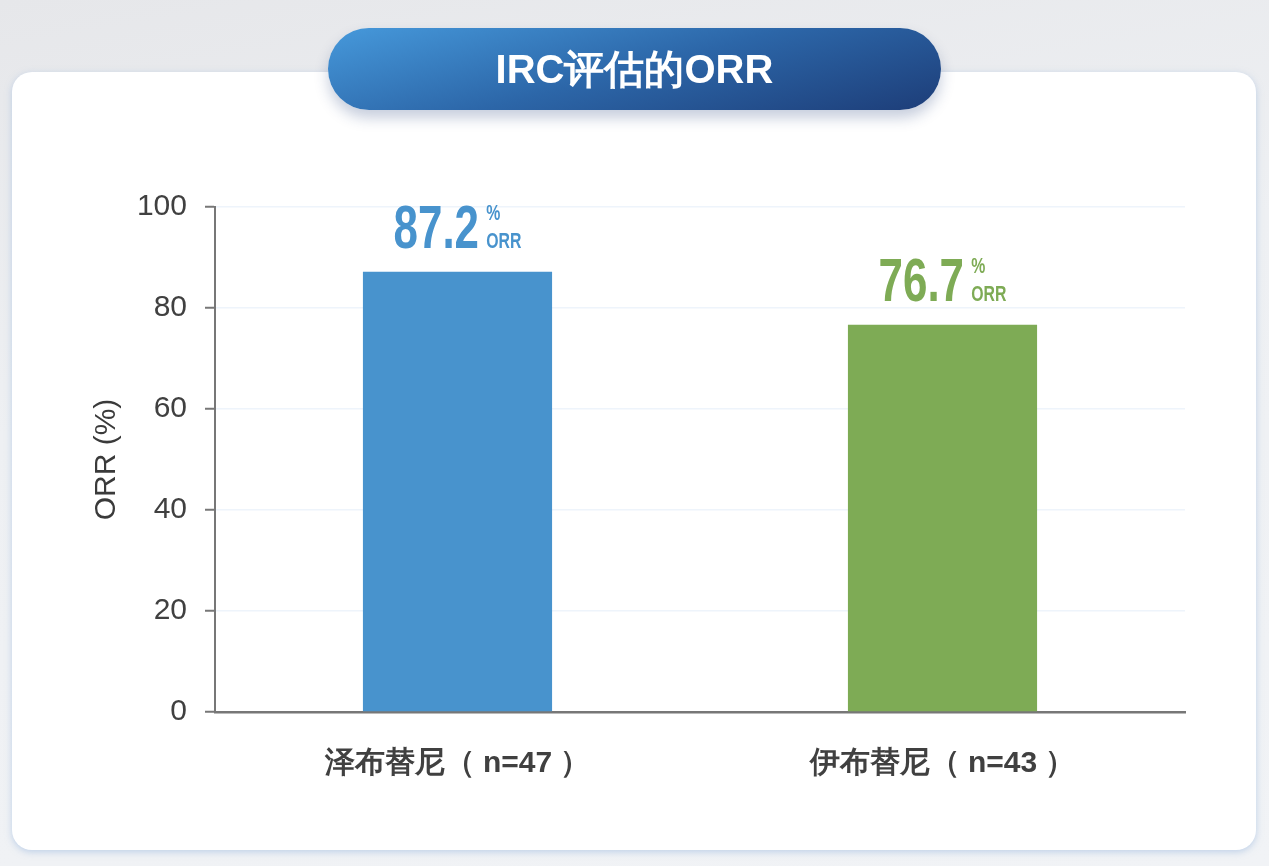  Describe the element at coordinates (105, 459) in the screenshot. I see `y-axis-title: ORR (%)` at that location.